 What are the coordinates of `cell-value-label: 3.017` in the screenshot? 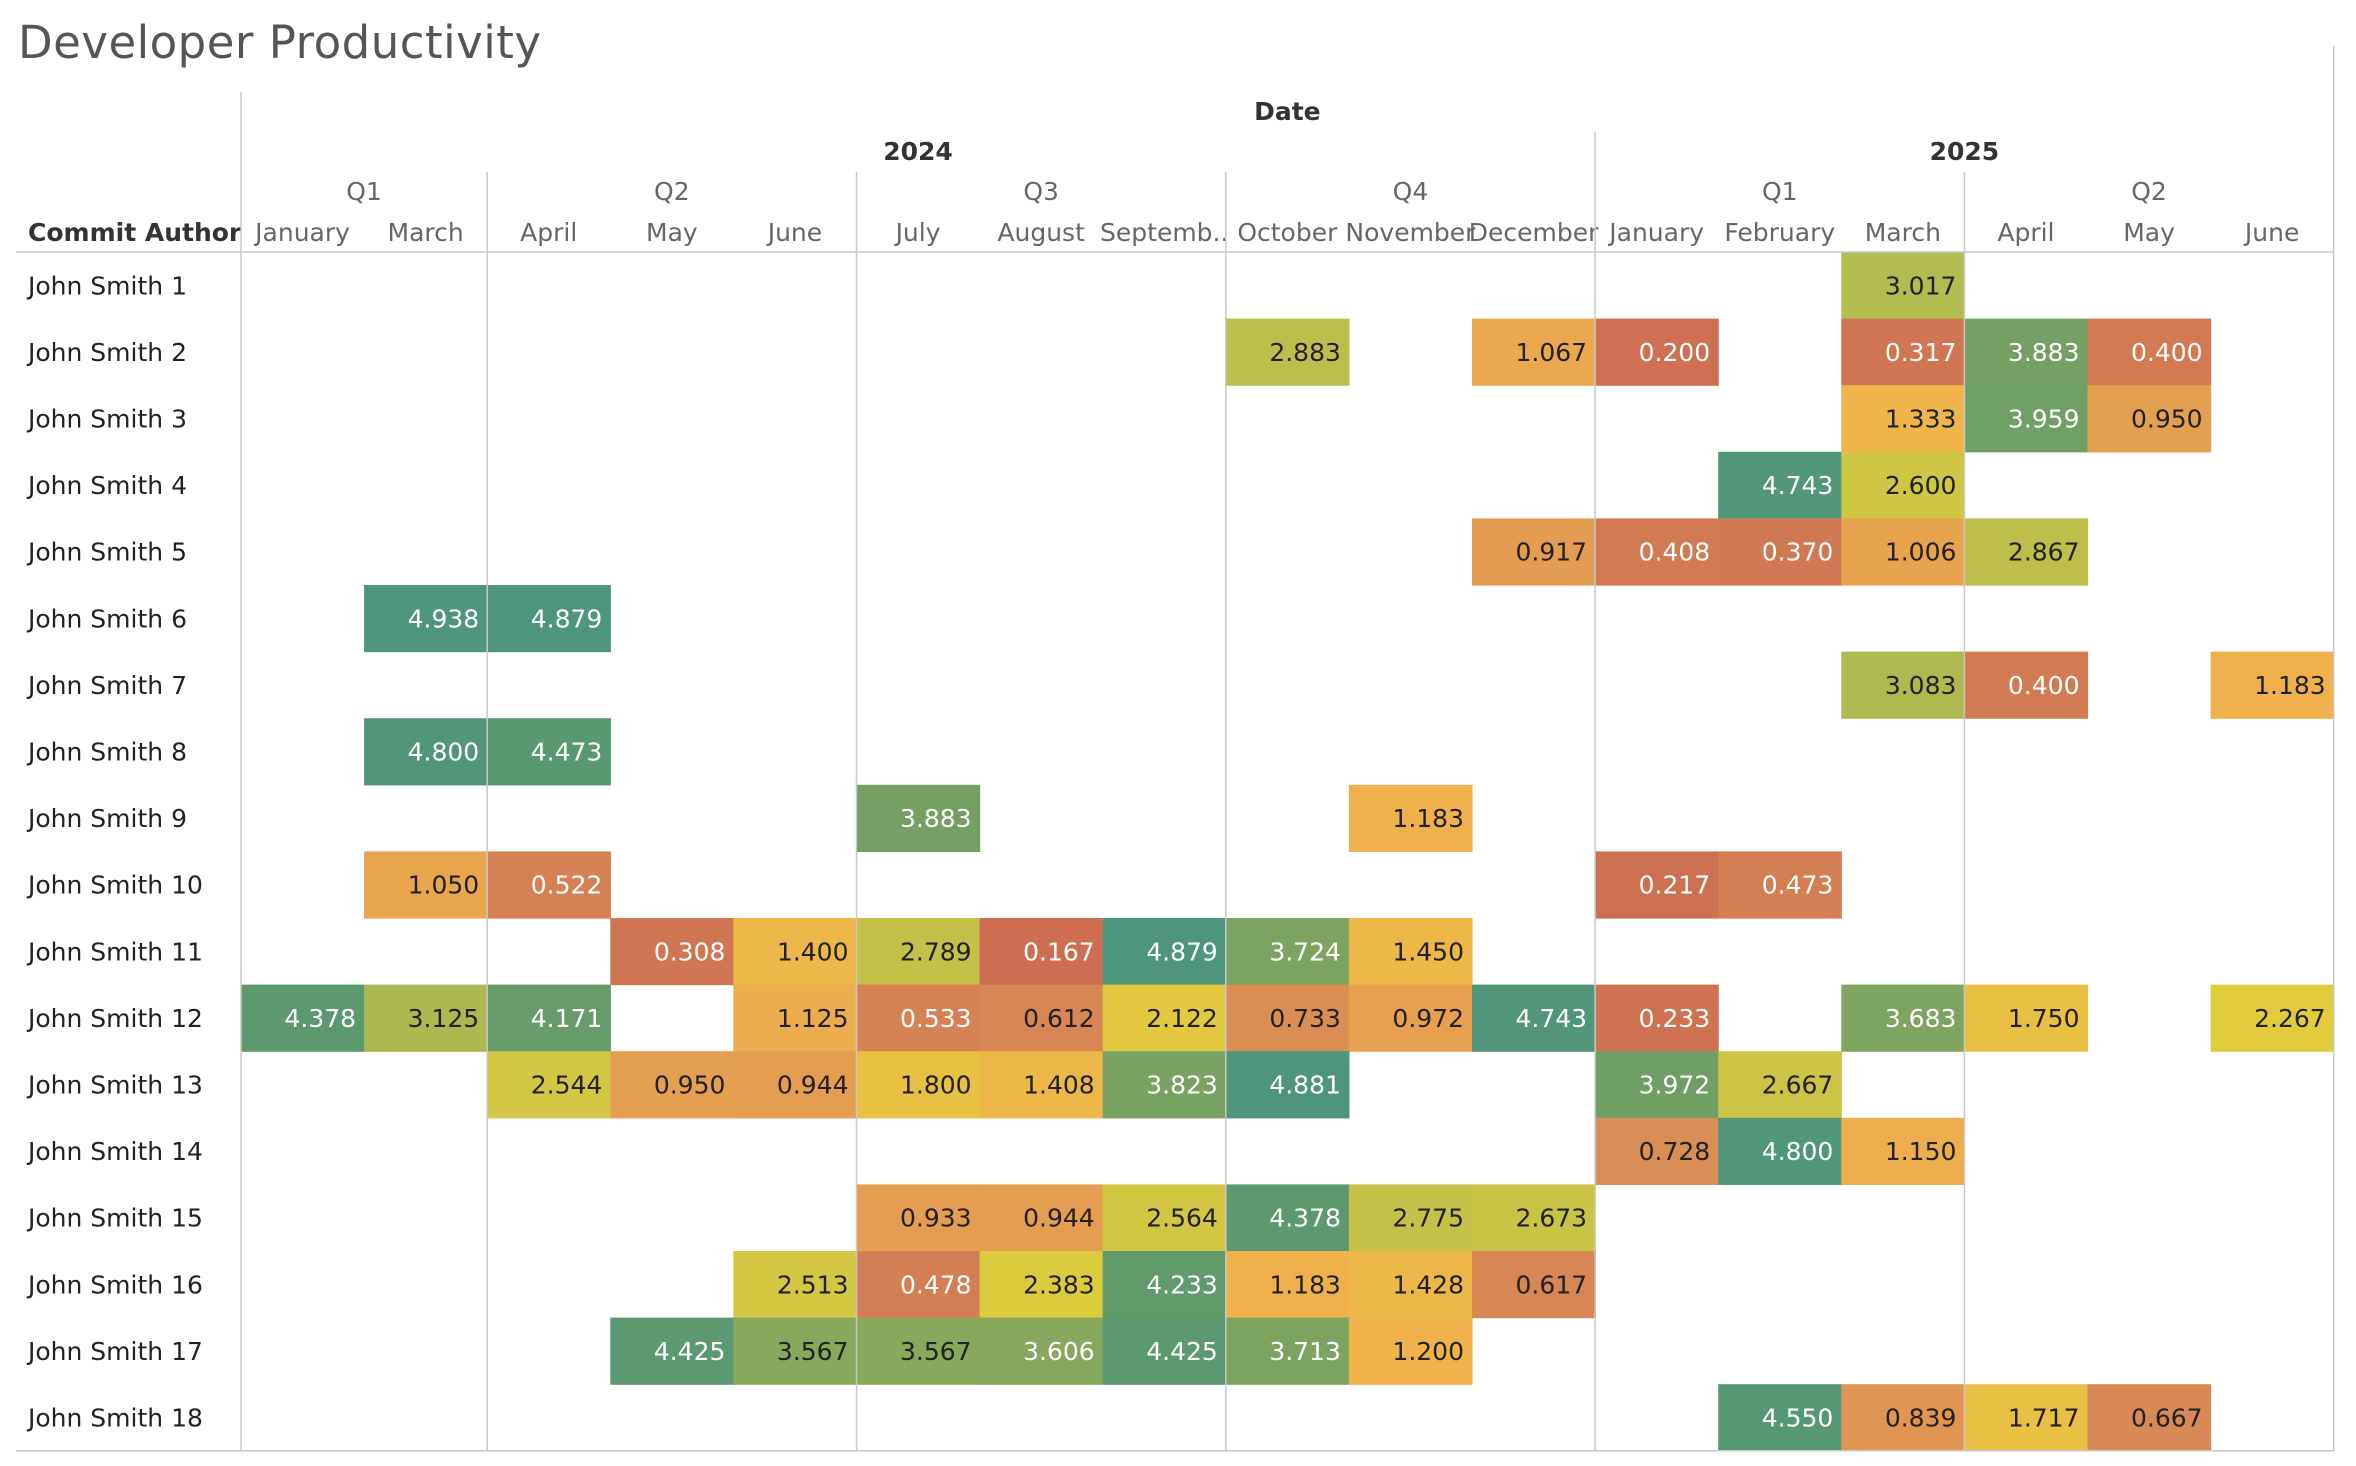 It's located at (1921, 285).